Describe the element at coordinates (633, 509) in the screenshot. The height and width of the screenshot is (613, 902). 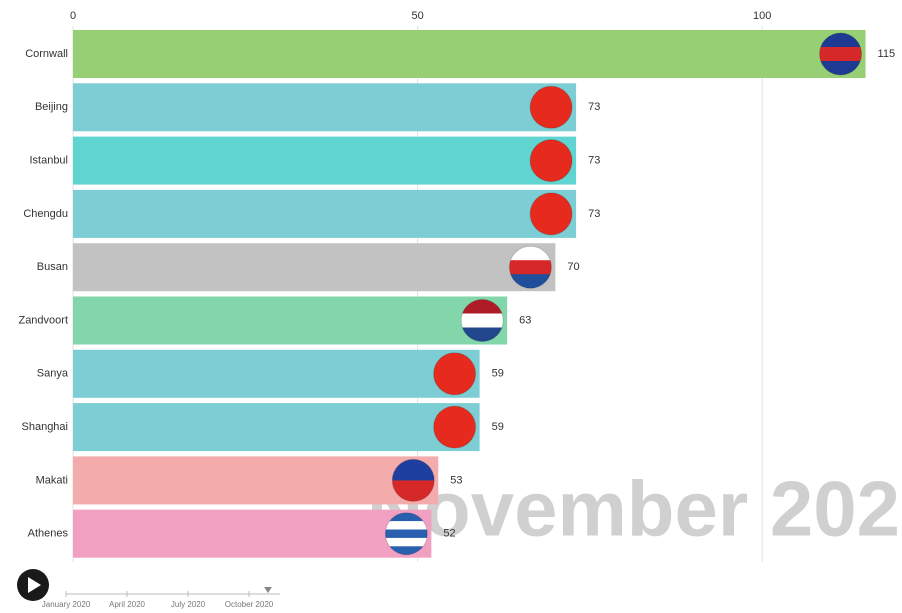
I see `date-watermark: November 202` at that location.